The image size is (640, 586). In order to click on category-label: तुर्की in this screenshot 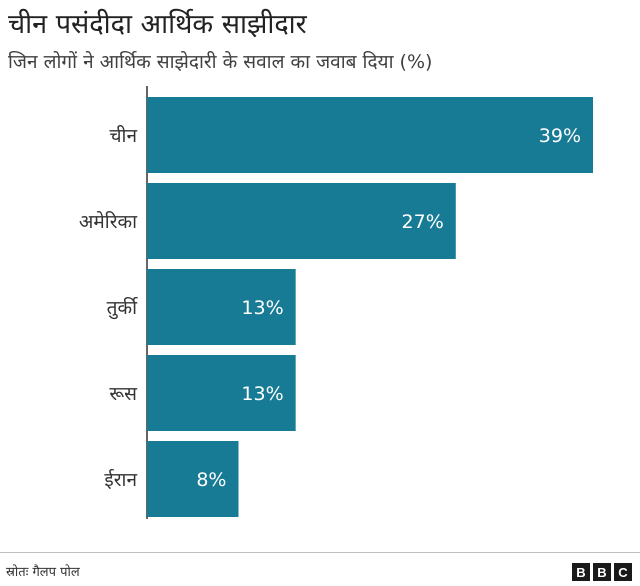, I will do `click(122, 308)`.